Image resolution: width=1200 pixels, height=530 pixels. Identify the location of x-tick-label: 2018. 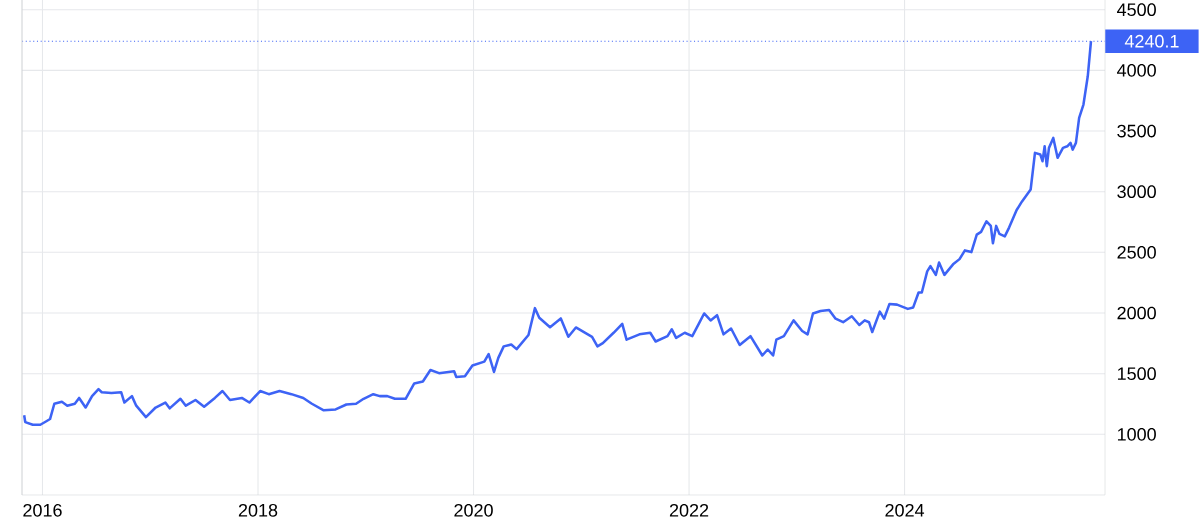
(258, 510).